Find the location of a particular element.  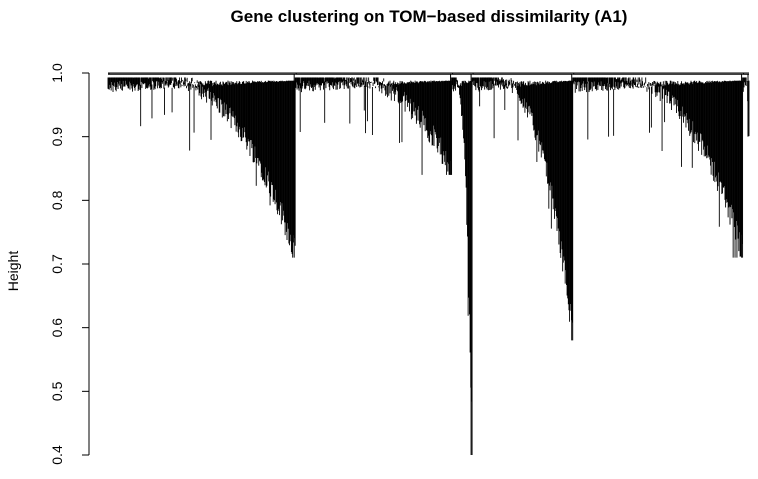

y-tick-label: 1.0 is located at coordinates (57, 73).